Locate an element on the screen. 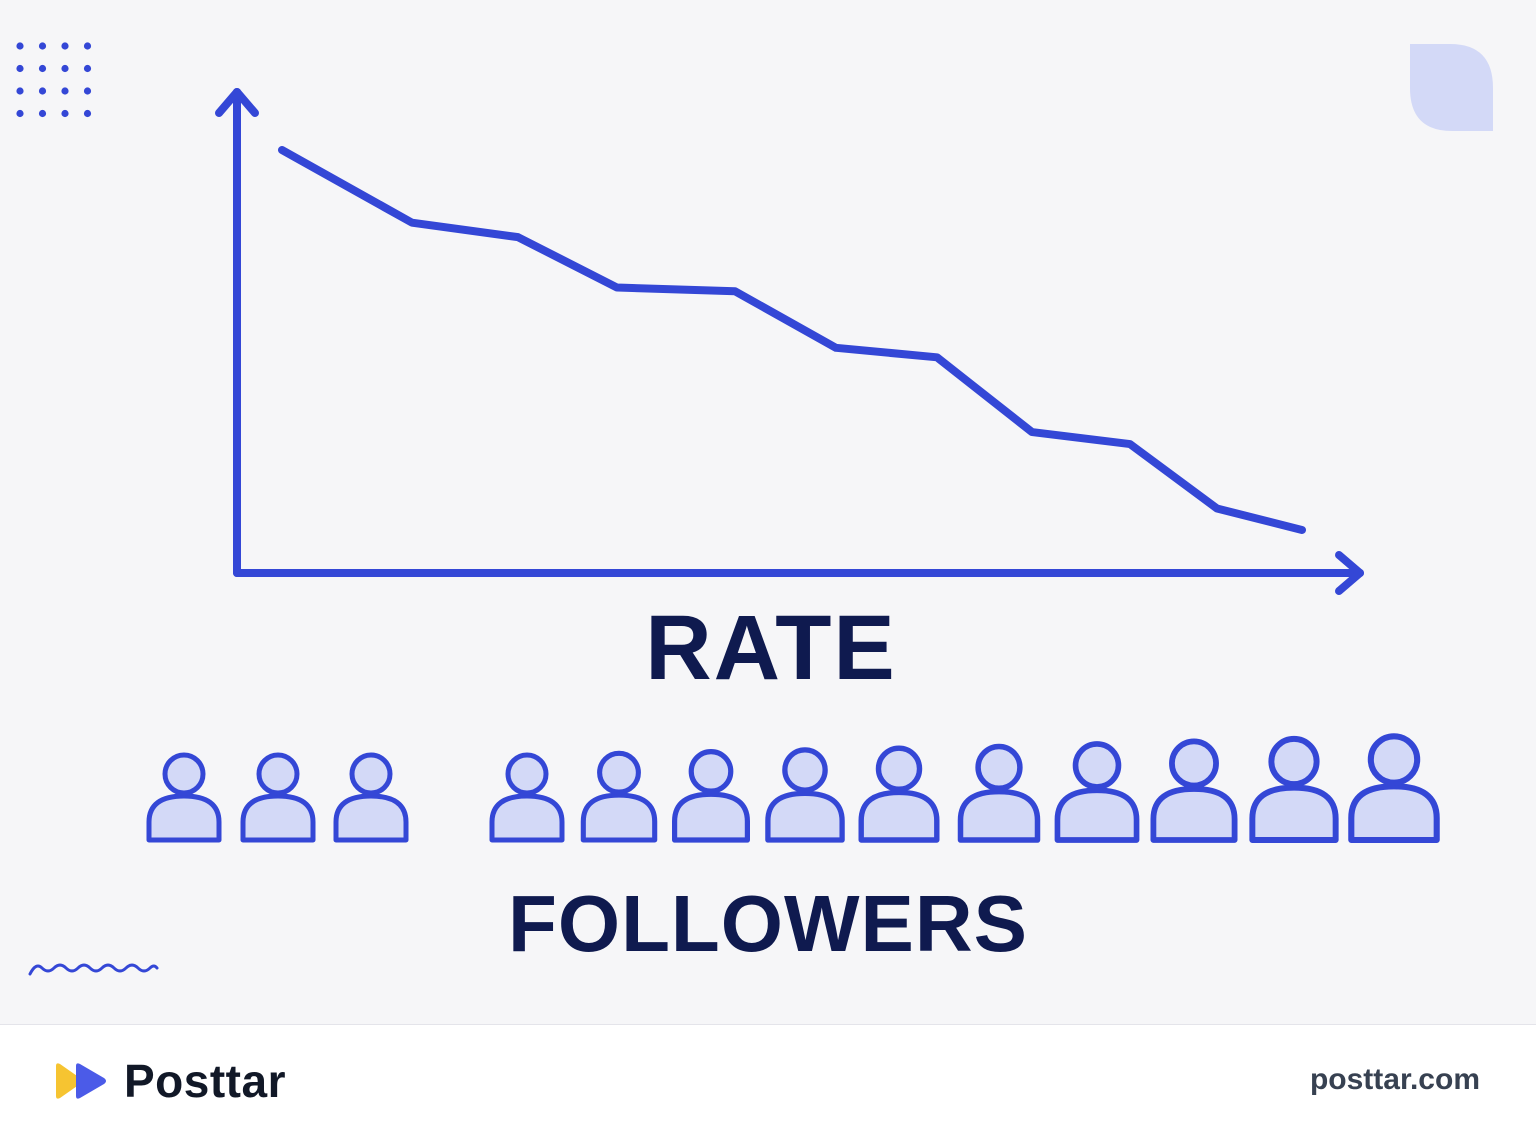 This screenshot has height=1136, width=1536. y-axis-arrow is located at coordinates (237, 102).